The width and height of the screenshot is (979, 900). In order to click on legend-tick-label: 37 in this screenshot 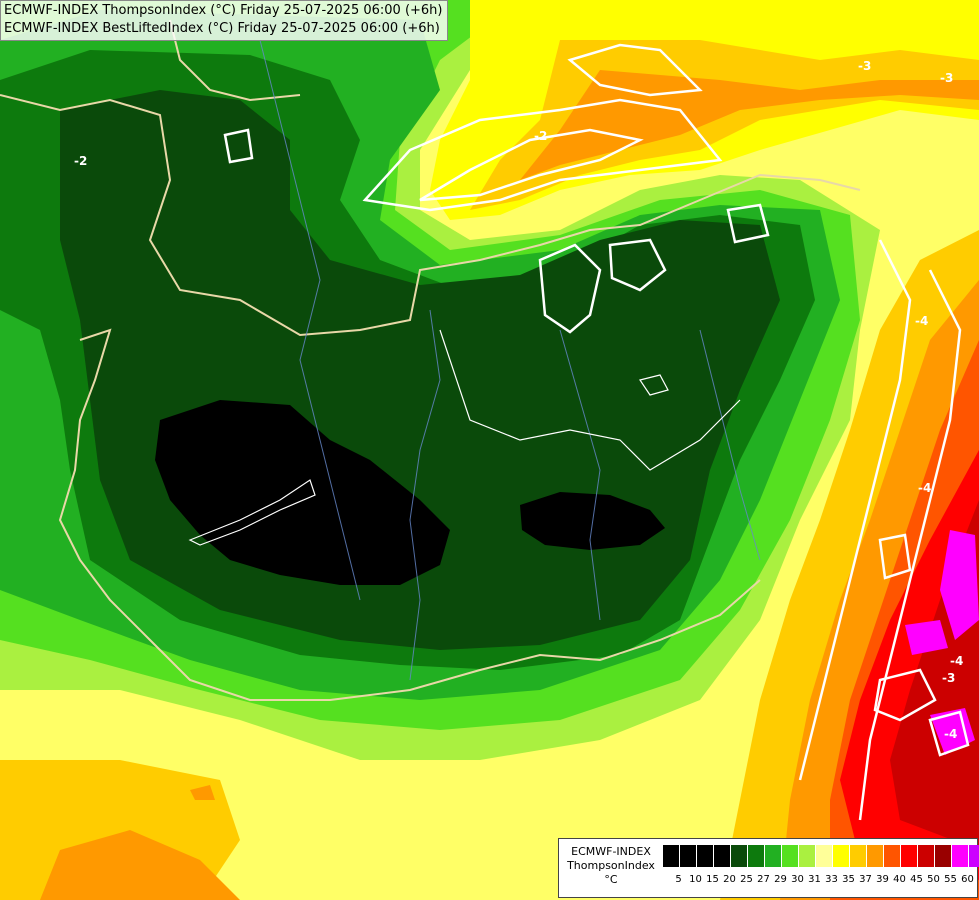, I will do `click(865, 879)`.